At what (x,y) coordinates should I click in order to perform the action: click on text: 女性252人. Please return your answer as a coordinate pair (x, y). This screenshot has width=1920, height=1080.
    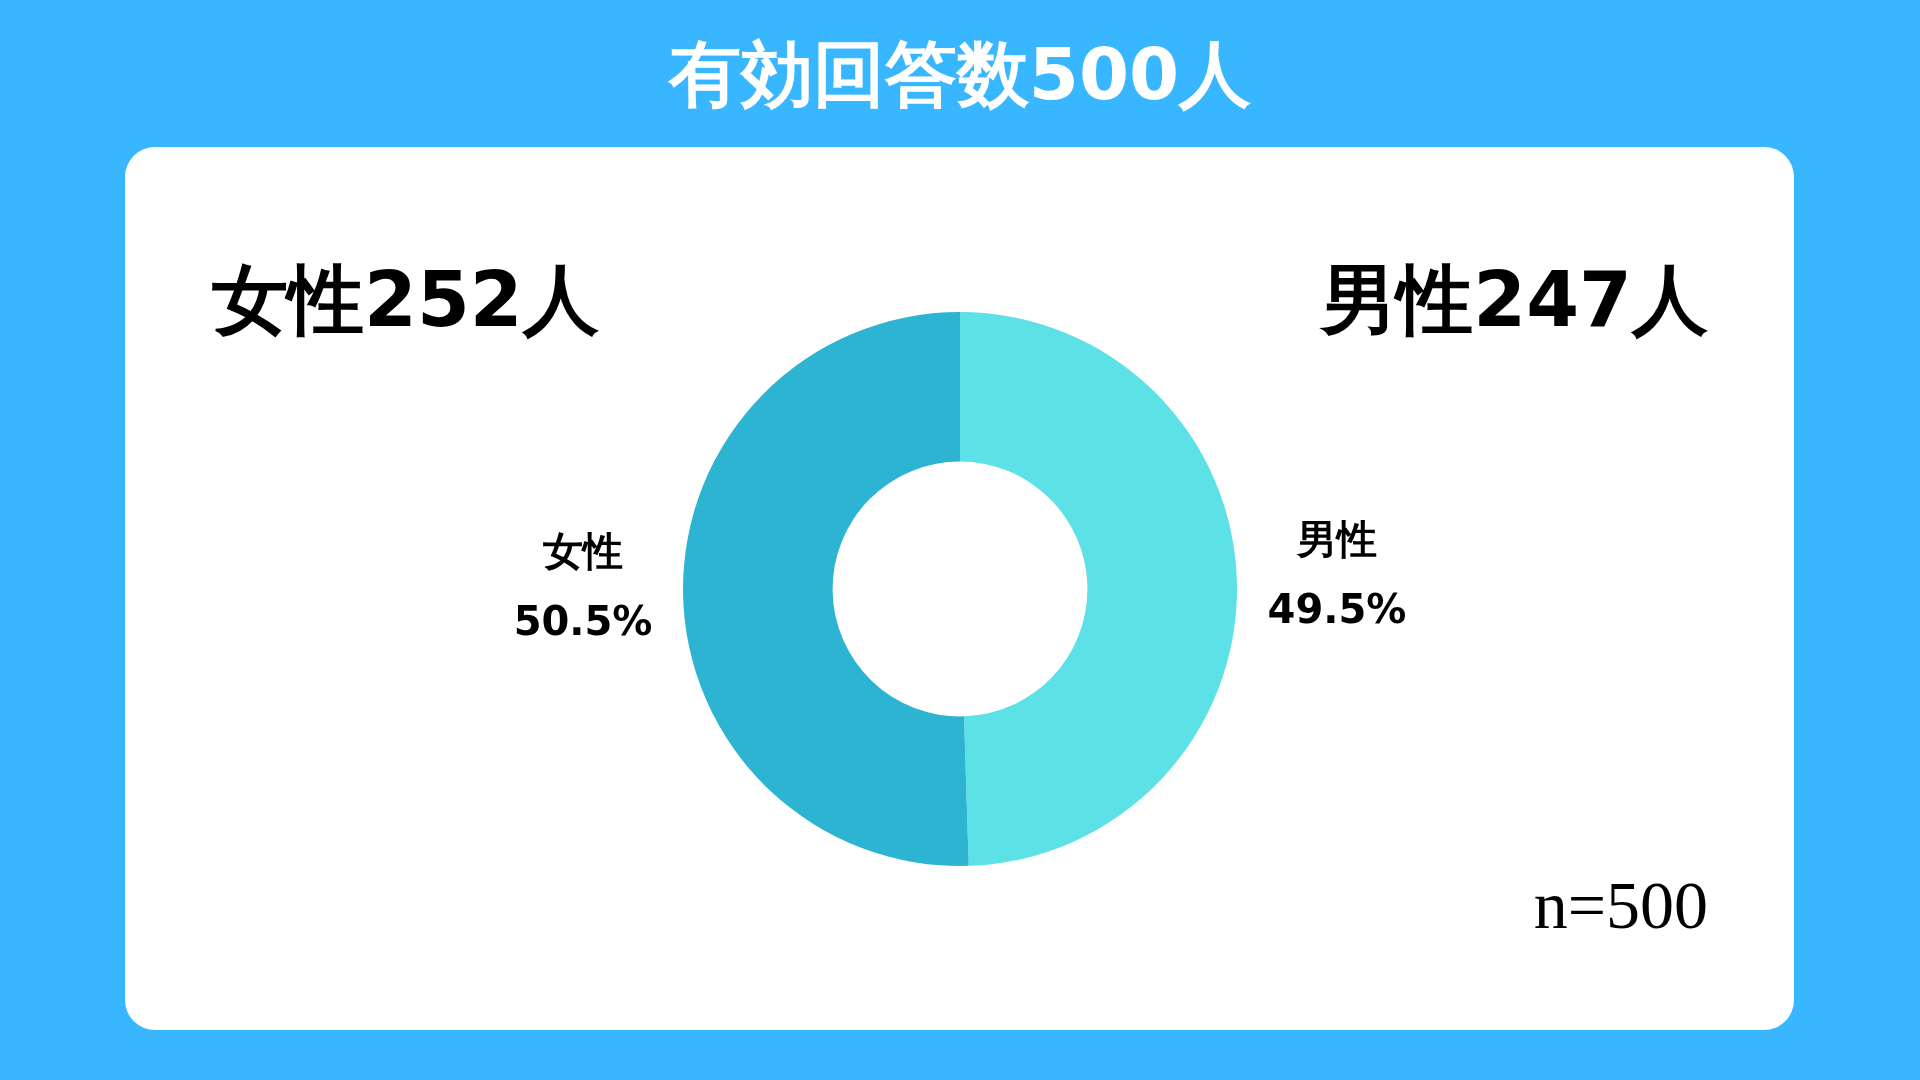
    Looking at the image, I should click on (405, 300).